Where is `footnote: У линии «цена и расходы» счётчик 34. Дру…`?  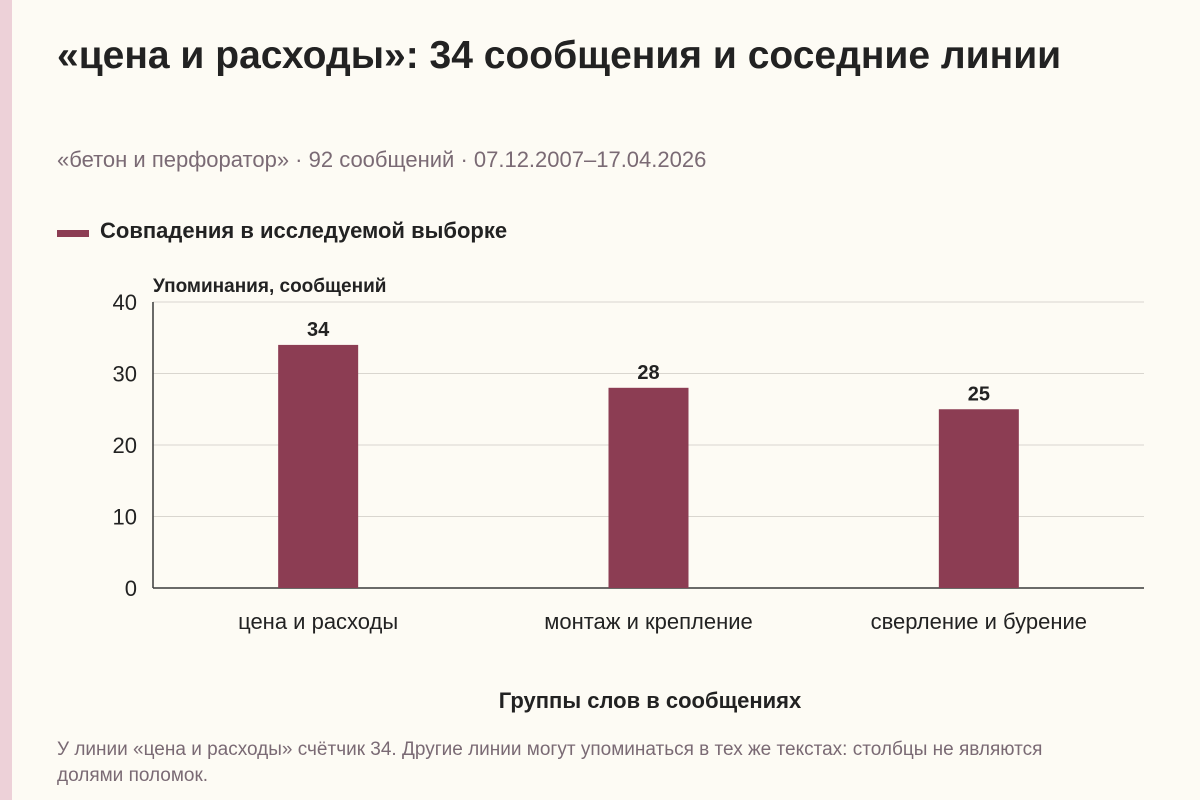
footnote: У линии «цена и расходы» счётчик 34. Дру… is located at coordinates (550, 762).